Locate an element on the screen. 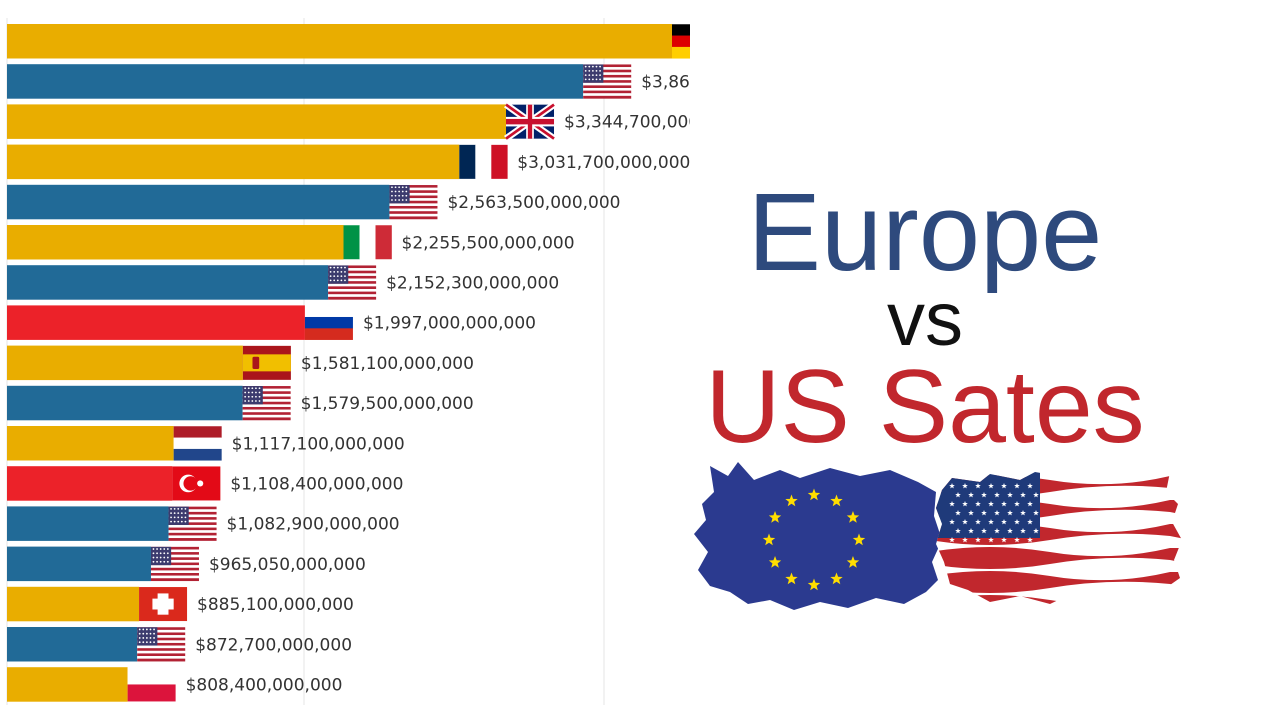  title-europe: Europe is located at coordinates (925, 232).